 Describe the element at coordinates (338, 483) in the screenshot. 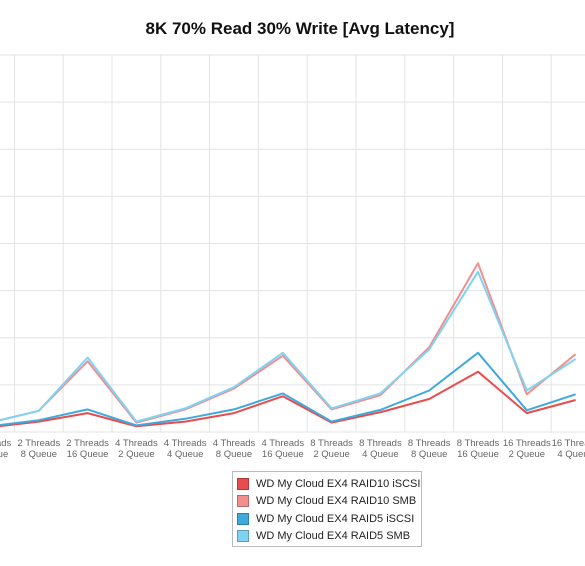

I see `legend-label: WD My Cloud EX4 RAID10 iSCSI` at that location.